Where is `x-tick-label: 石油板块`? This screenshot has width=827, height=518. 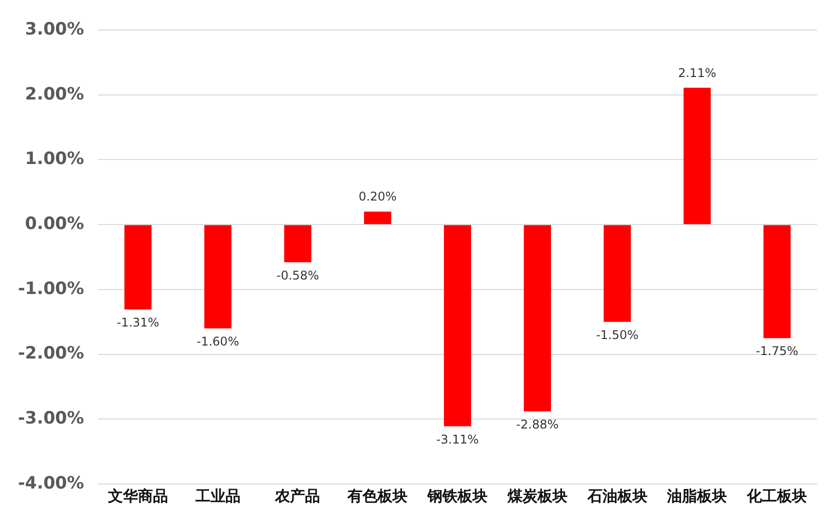 x-tick-label: 石油板块 is located at coordinates (617, 495).